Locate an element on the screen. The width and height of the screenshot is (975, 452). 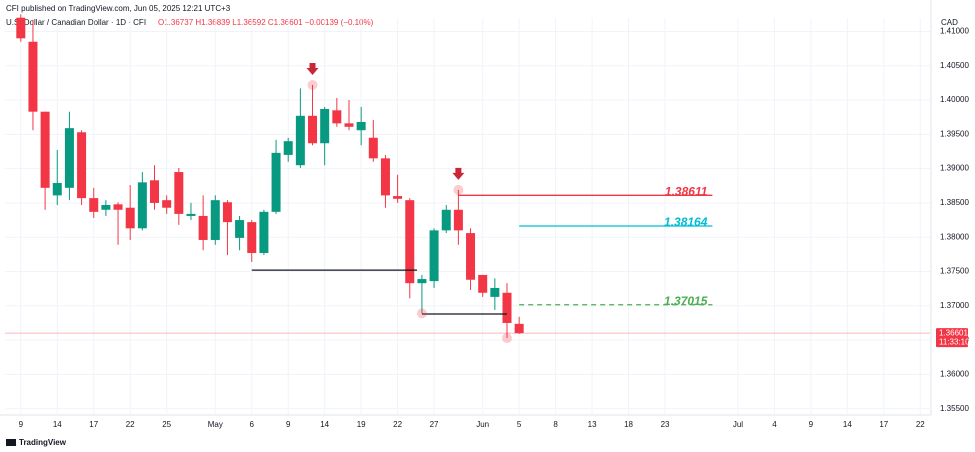
logo: TradingView is located at coordinates (36, 442).